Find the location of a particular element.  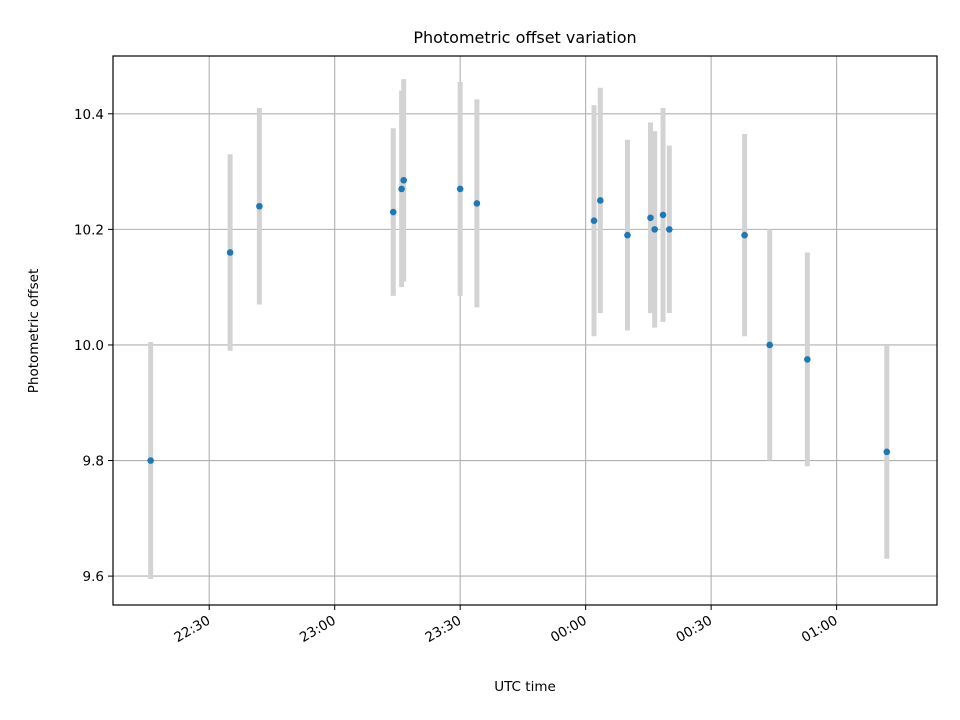

y-tick-label: 10.4 is located at coordinates (89, 115).